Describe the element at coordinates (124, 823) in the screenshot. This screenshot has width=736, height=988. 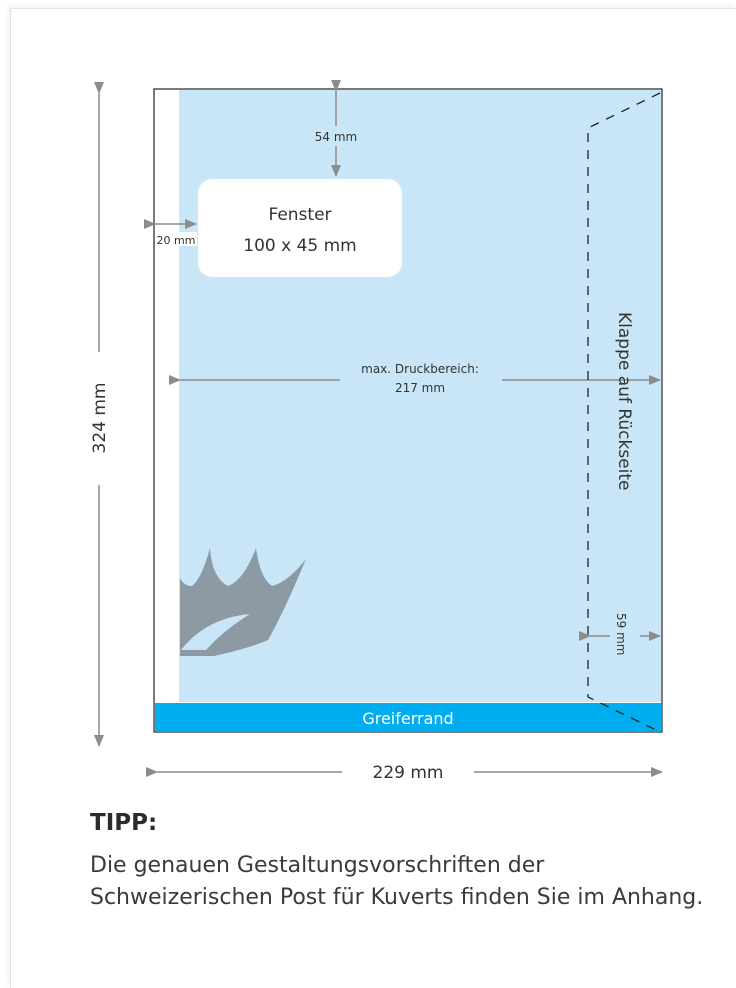
I see `tip-heading: TIPP:` at that location.